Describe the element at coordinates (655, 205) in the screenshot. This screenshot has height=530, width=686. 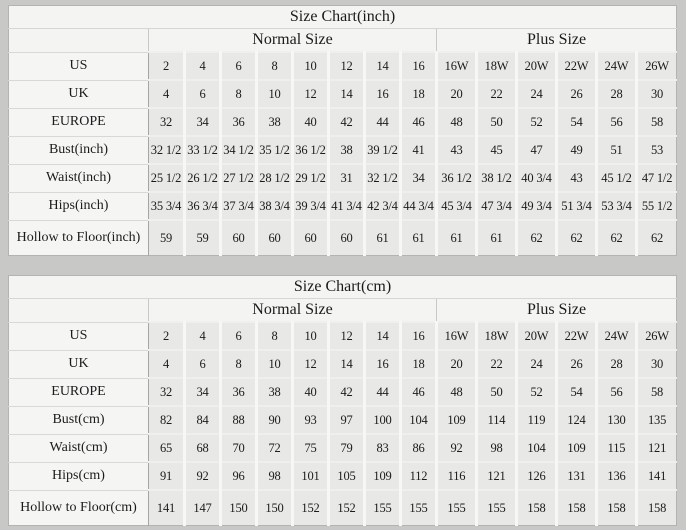
I see `size-cell: 55 1/2` at that location.